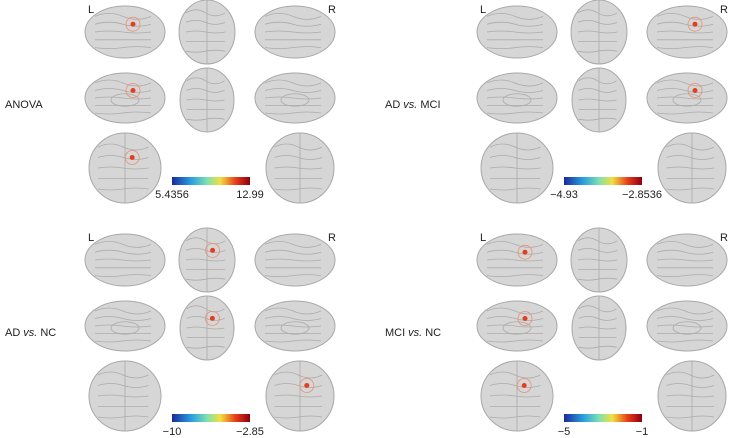  I want to click on colorbar-min: −5, so click(564, 432).